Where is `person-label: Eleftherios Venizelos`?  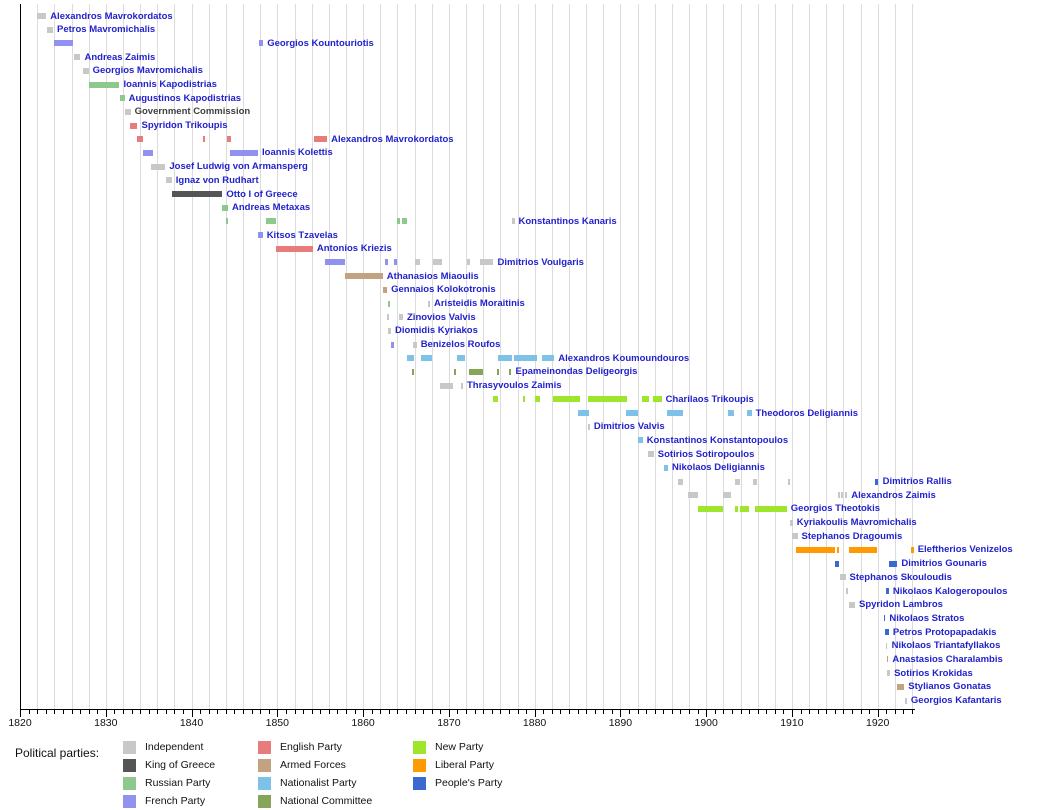
person-label: Eleftherios Venizelos is located at coordinates (965, 550).